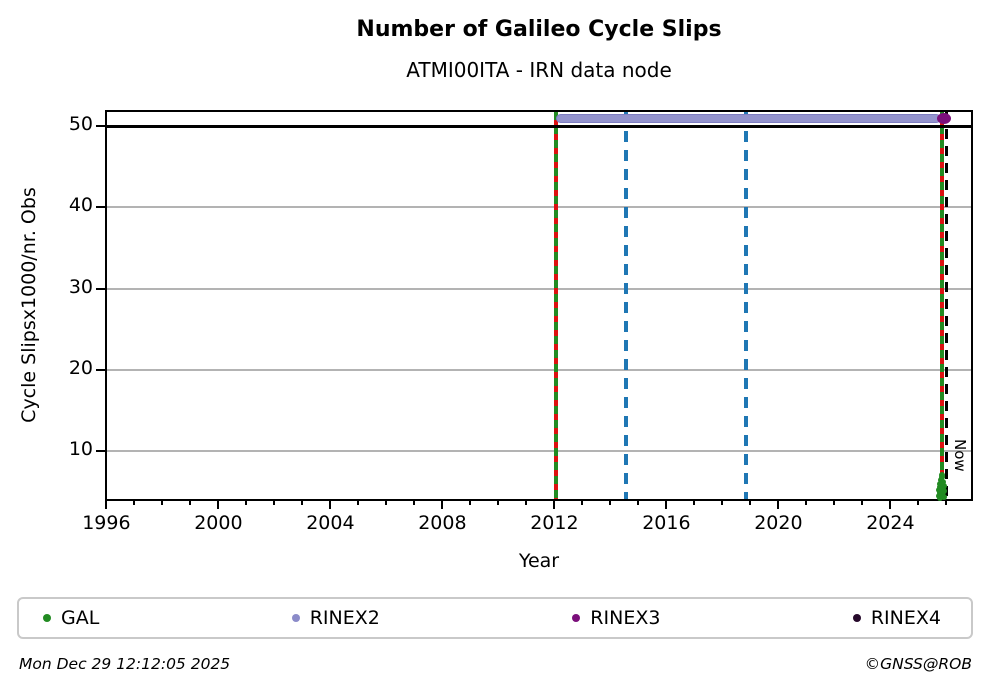  What do you see at coordinates (918, 664) in the screenshot?
I see `copyright: ©GNSS@ROB` at bounding box center [918, 664].